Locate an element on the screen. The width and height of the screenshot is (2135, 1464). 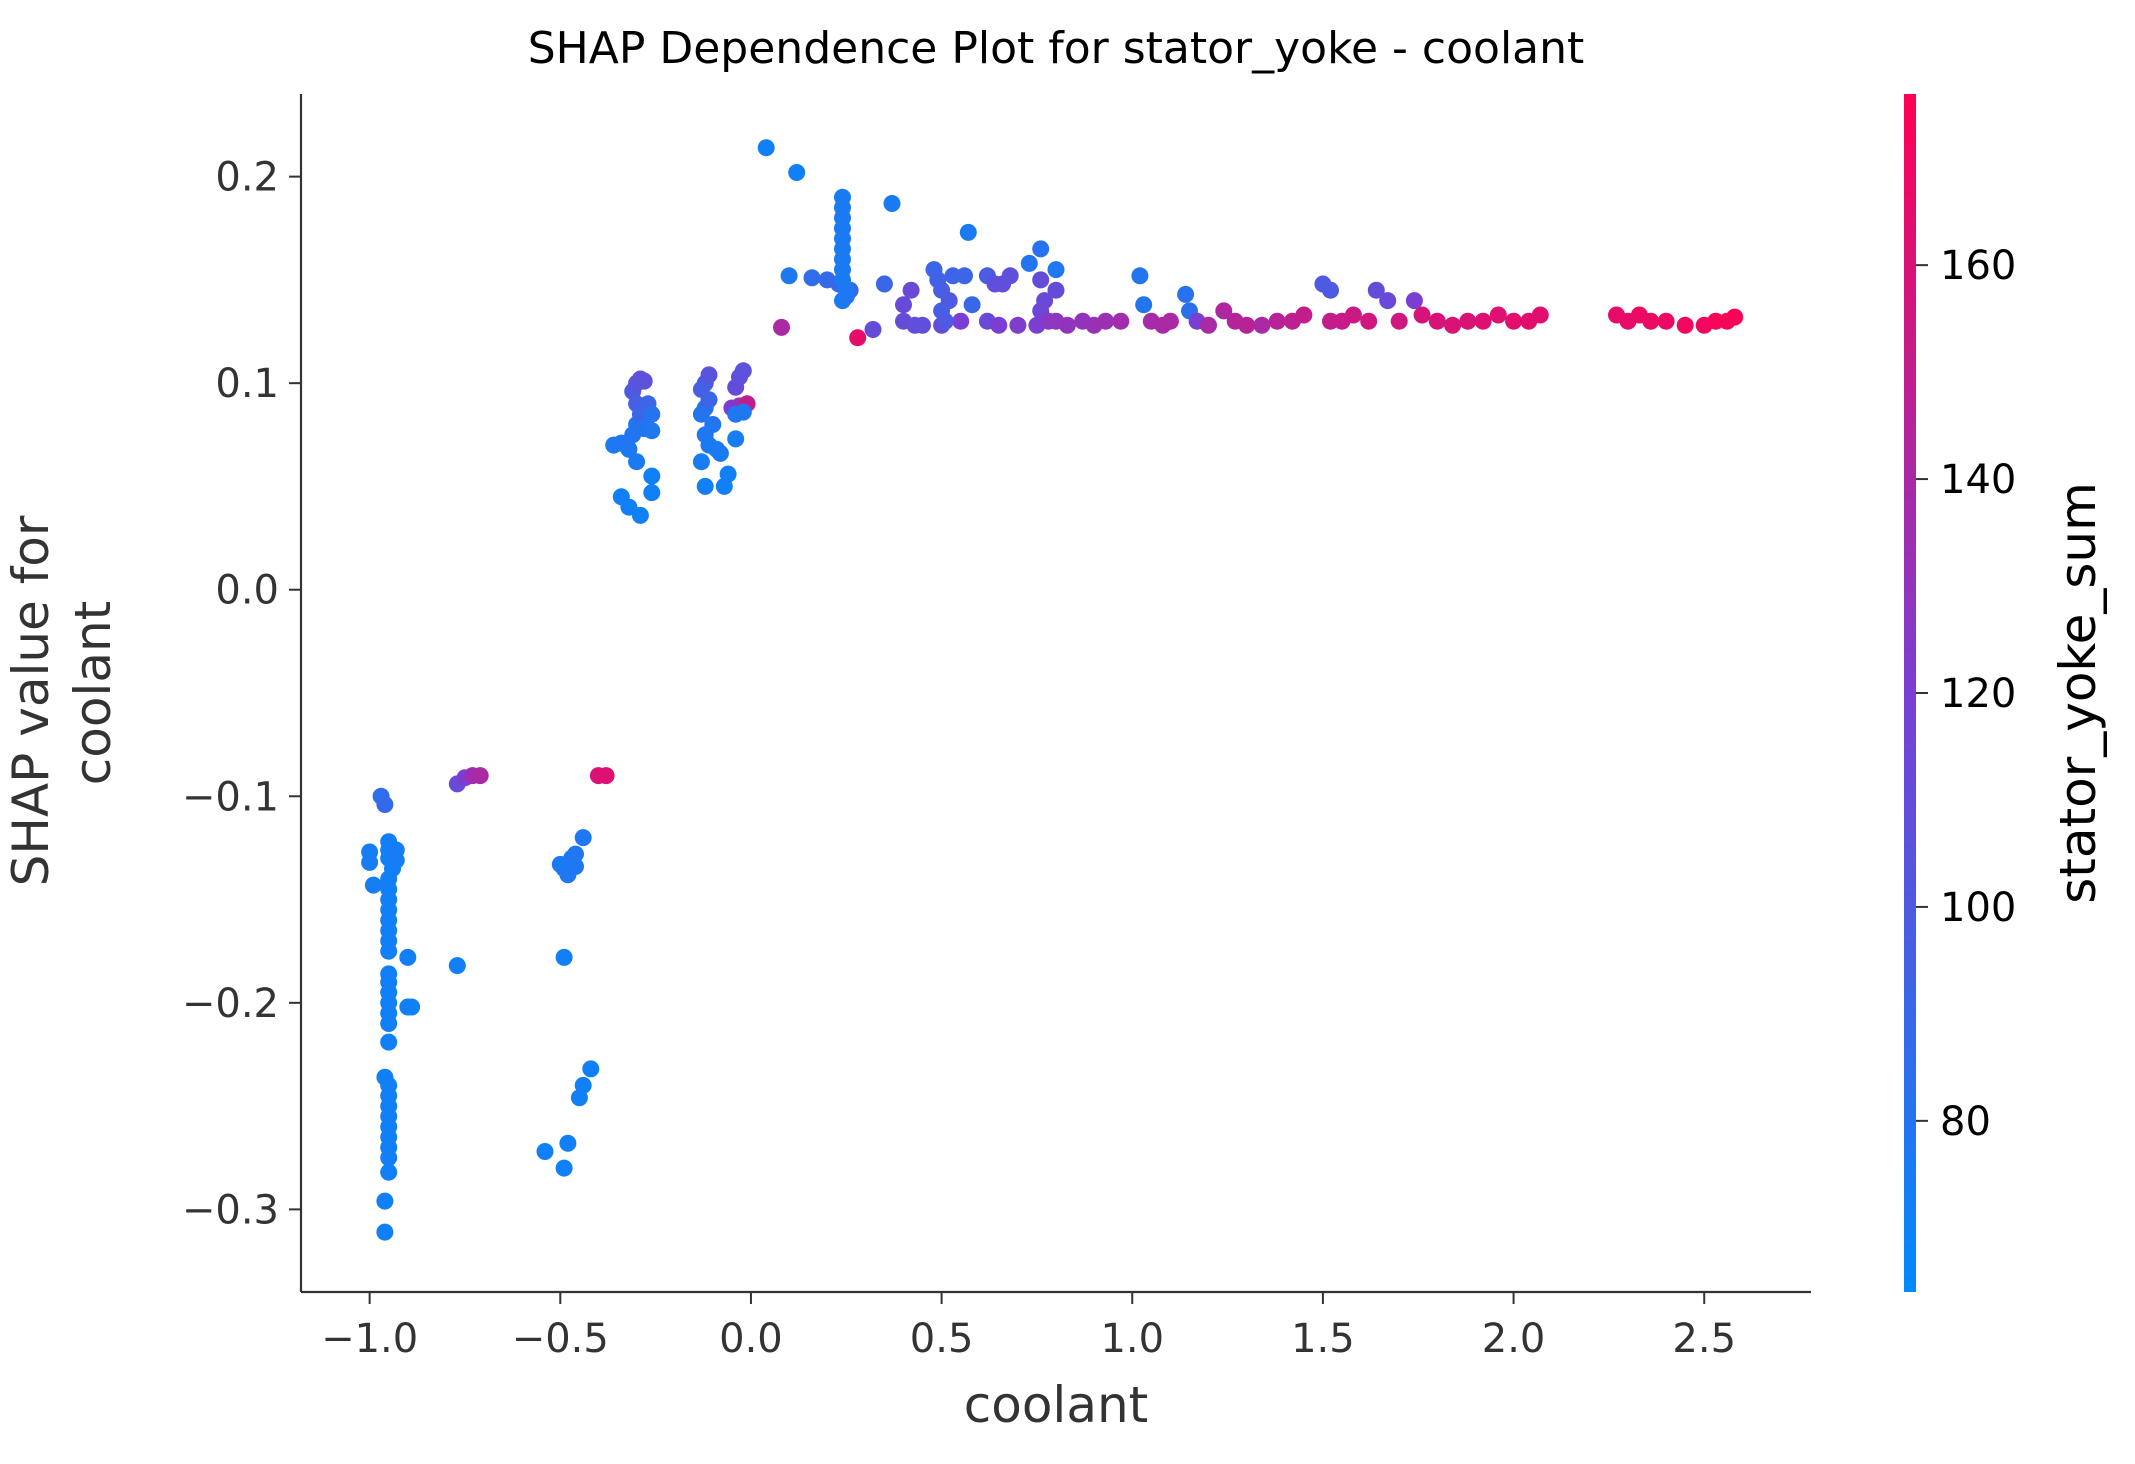
x-tick-label: −1.0 is located at coordinates (369, 1339).